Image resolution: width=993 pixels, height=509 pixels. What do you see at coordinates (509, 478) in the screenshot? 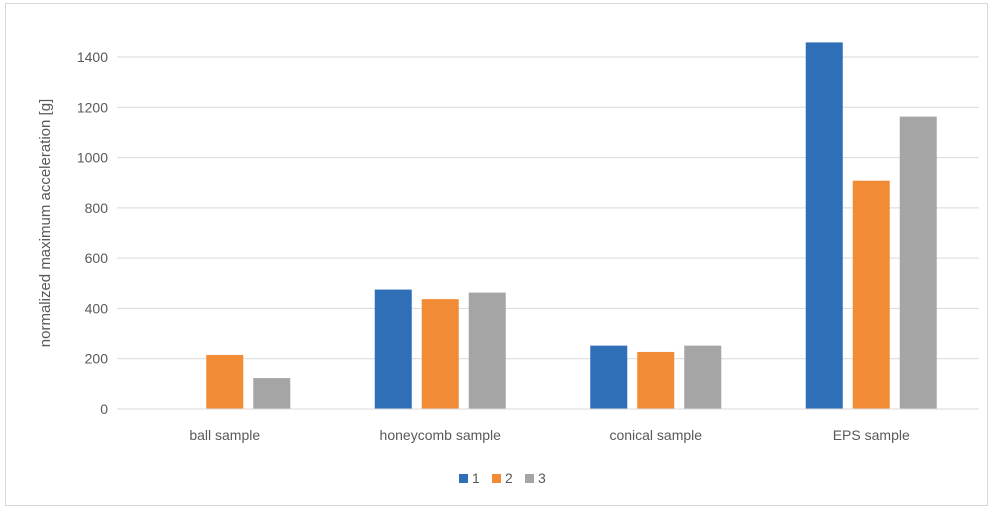
I see `legend-label: 2` at bounding box center [509, 478].